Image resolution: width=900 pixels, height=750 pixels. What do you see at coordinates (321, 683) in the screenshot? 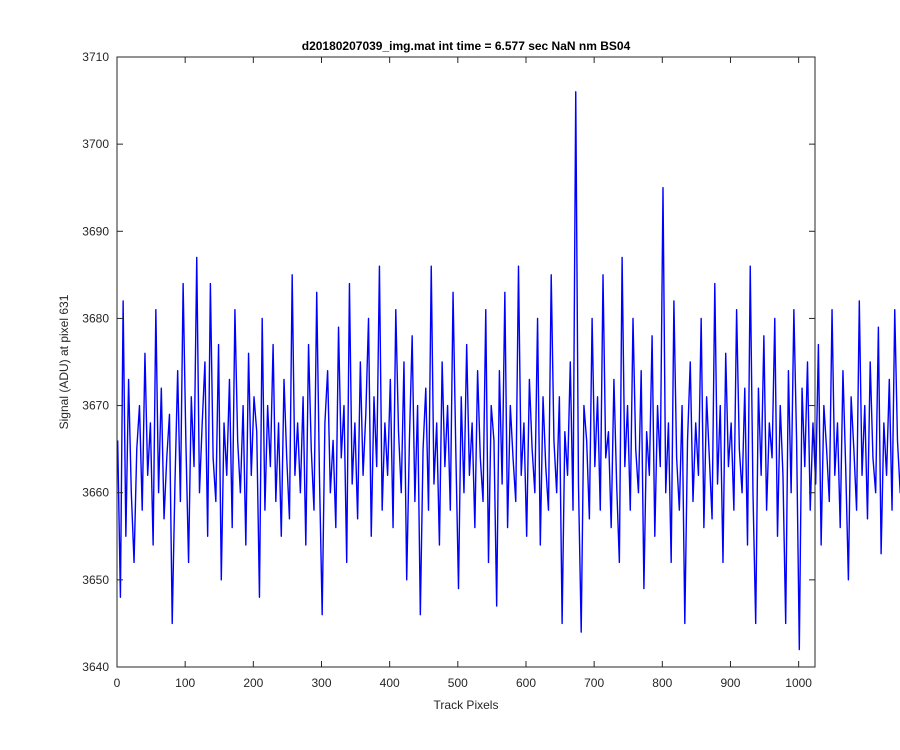
I see `x-tick-label: 300` at bounding box center [321, 683].